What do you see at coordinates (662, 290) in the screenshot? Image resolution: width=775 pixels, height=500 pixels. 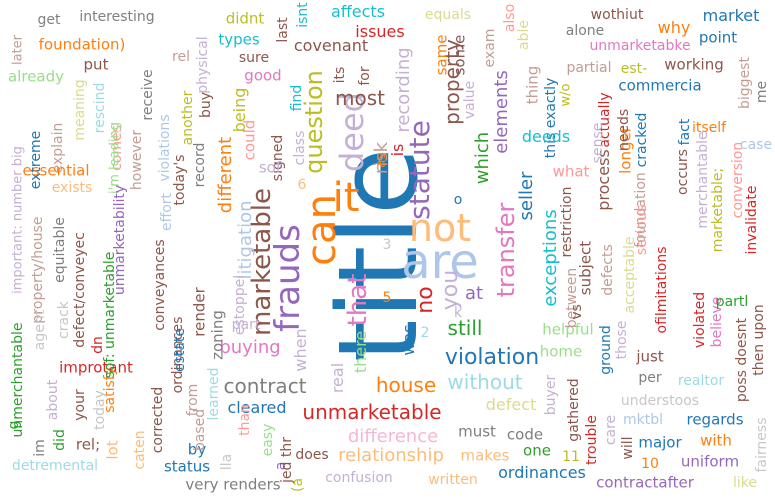 I see `word-ofilmitations: ofilmitations` at bounding box center [662, 290].